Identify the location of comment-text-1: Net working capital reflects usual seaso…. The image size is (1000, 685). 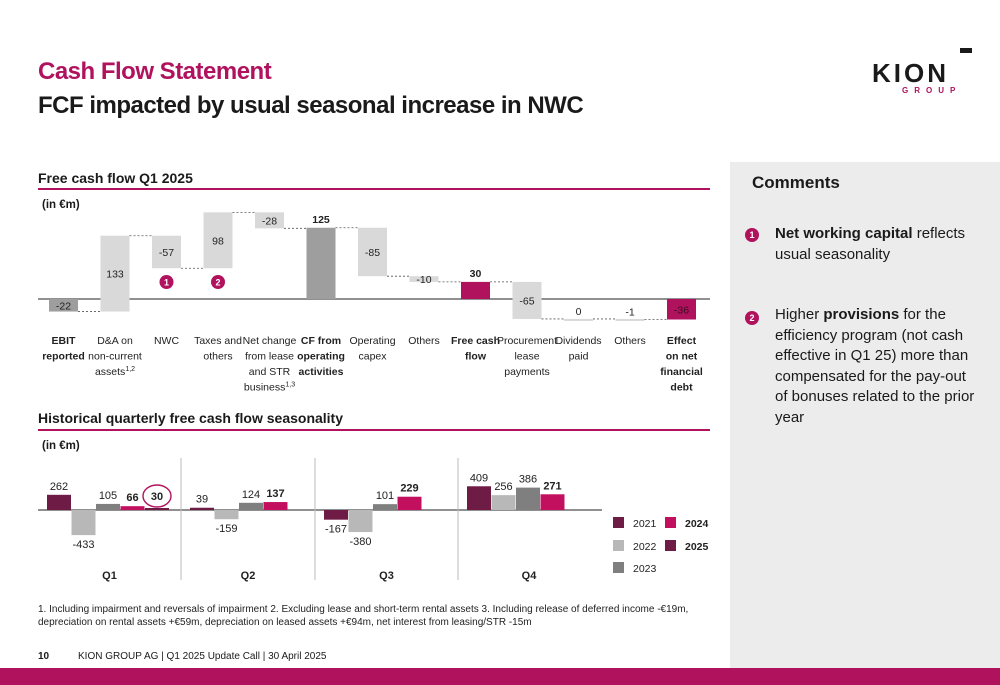
(877, 244).